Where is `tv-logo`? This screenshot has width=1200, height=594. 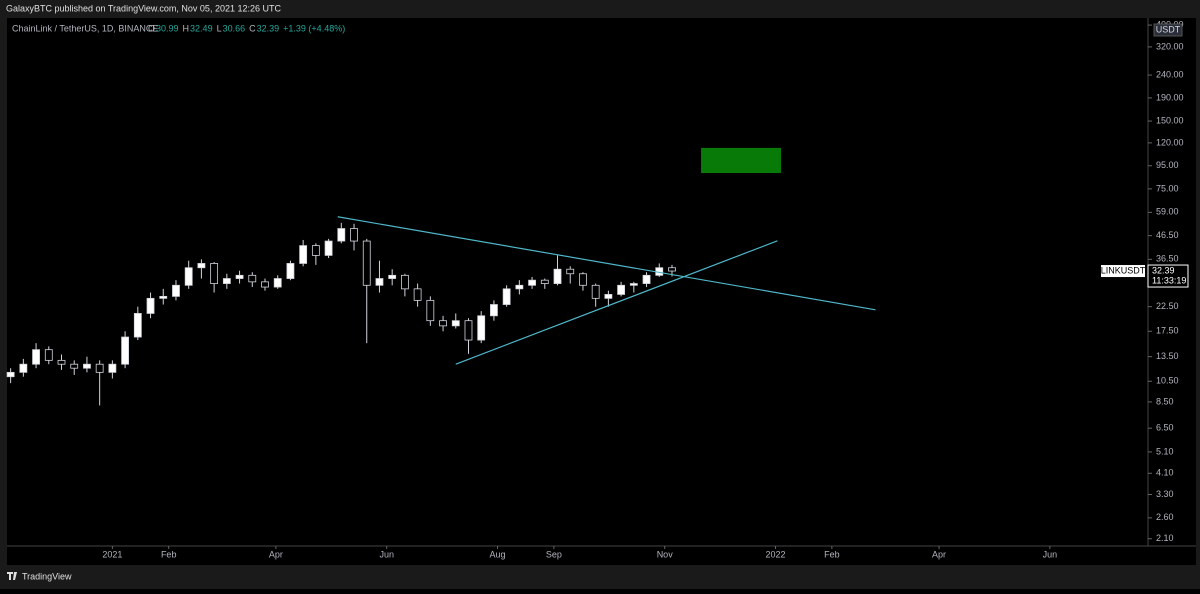
tv-logo is located at coordinates (12, 576).